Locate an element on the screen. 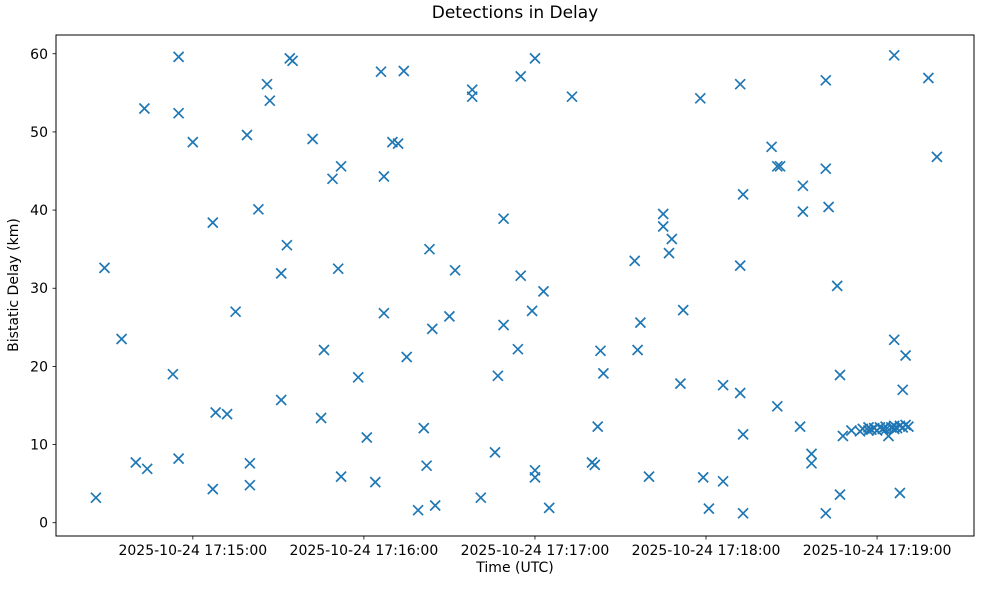  y-tick-label: 0 is located at coordinates (43, 524).